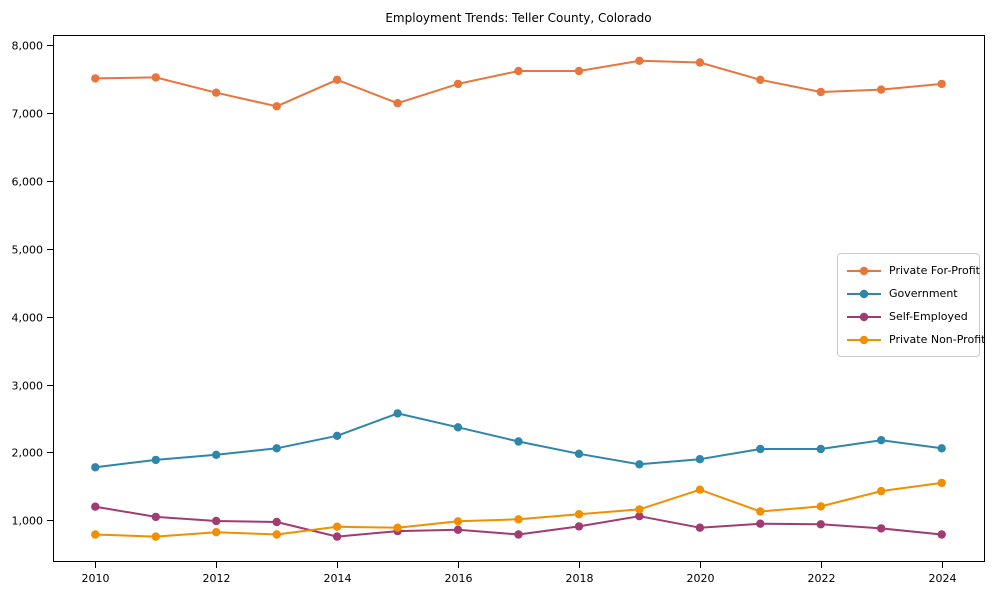 This screenshot has height=600, width=1000. I want to click on legend-item-self-employed: Self-Employed, so click(908, 316).